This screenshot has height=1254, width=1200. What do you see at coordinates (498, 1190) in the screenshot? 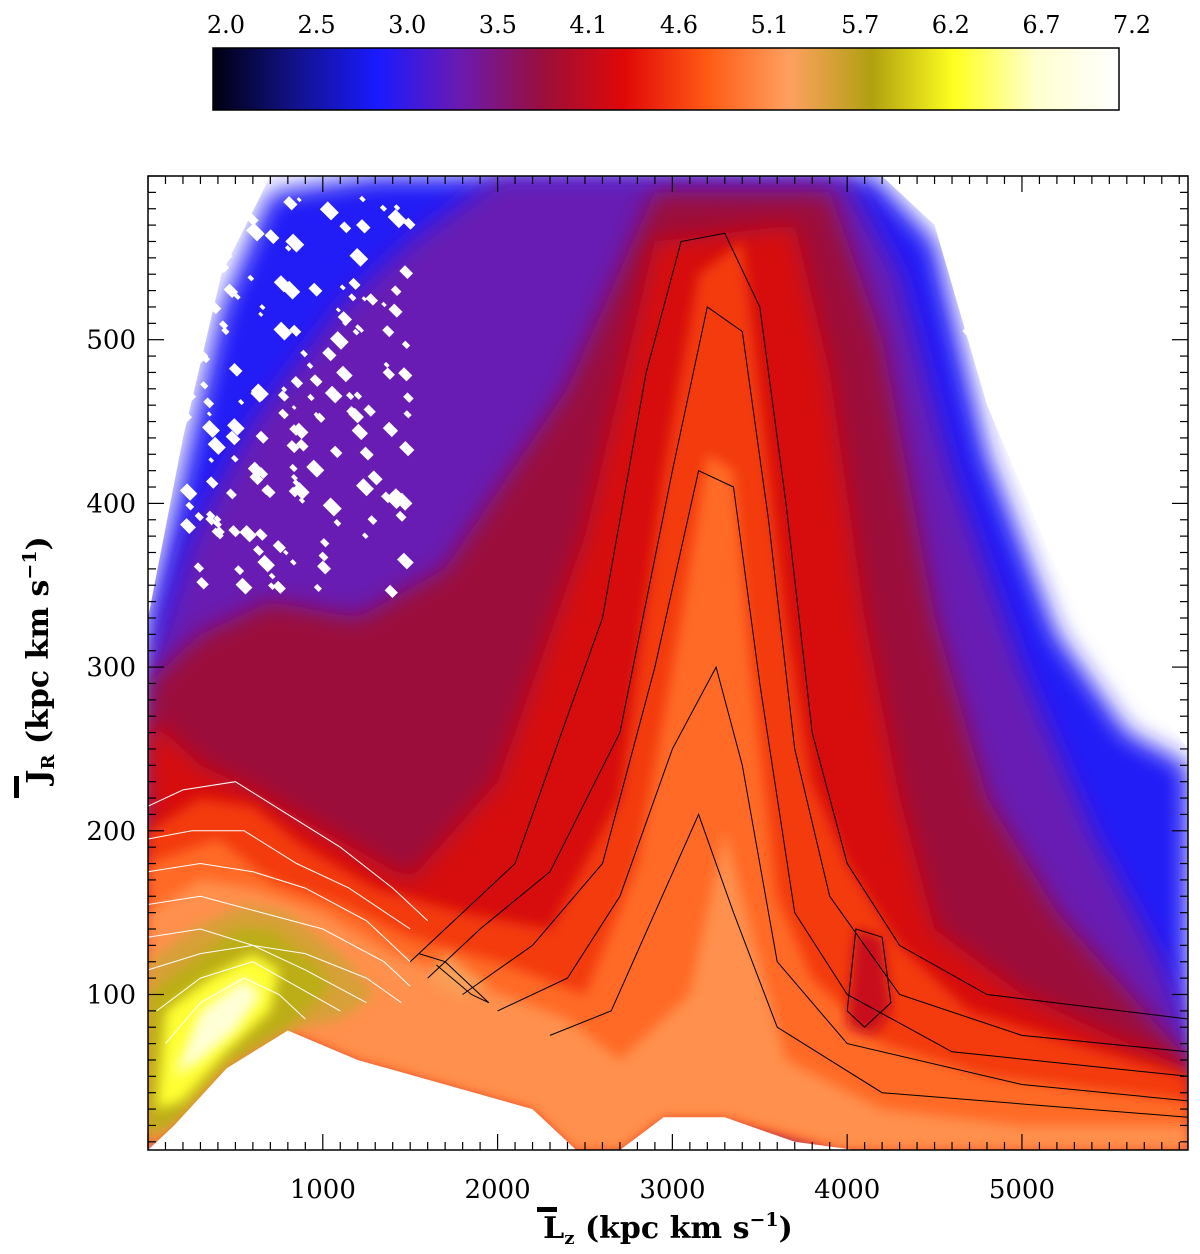
I see `x-tick-label: 2000` at bounding box center [498, 1190].